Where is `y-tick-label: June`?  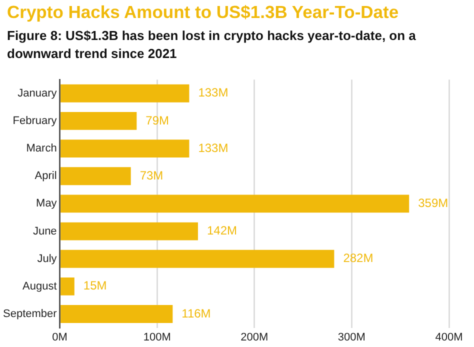
y-tick-label: June is located at coordinates (44, 231).